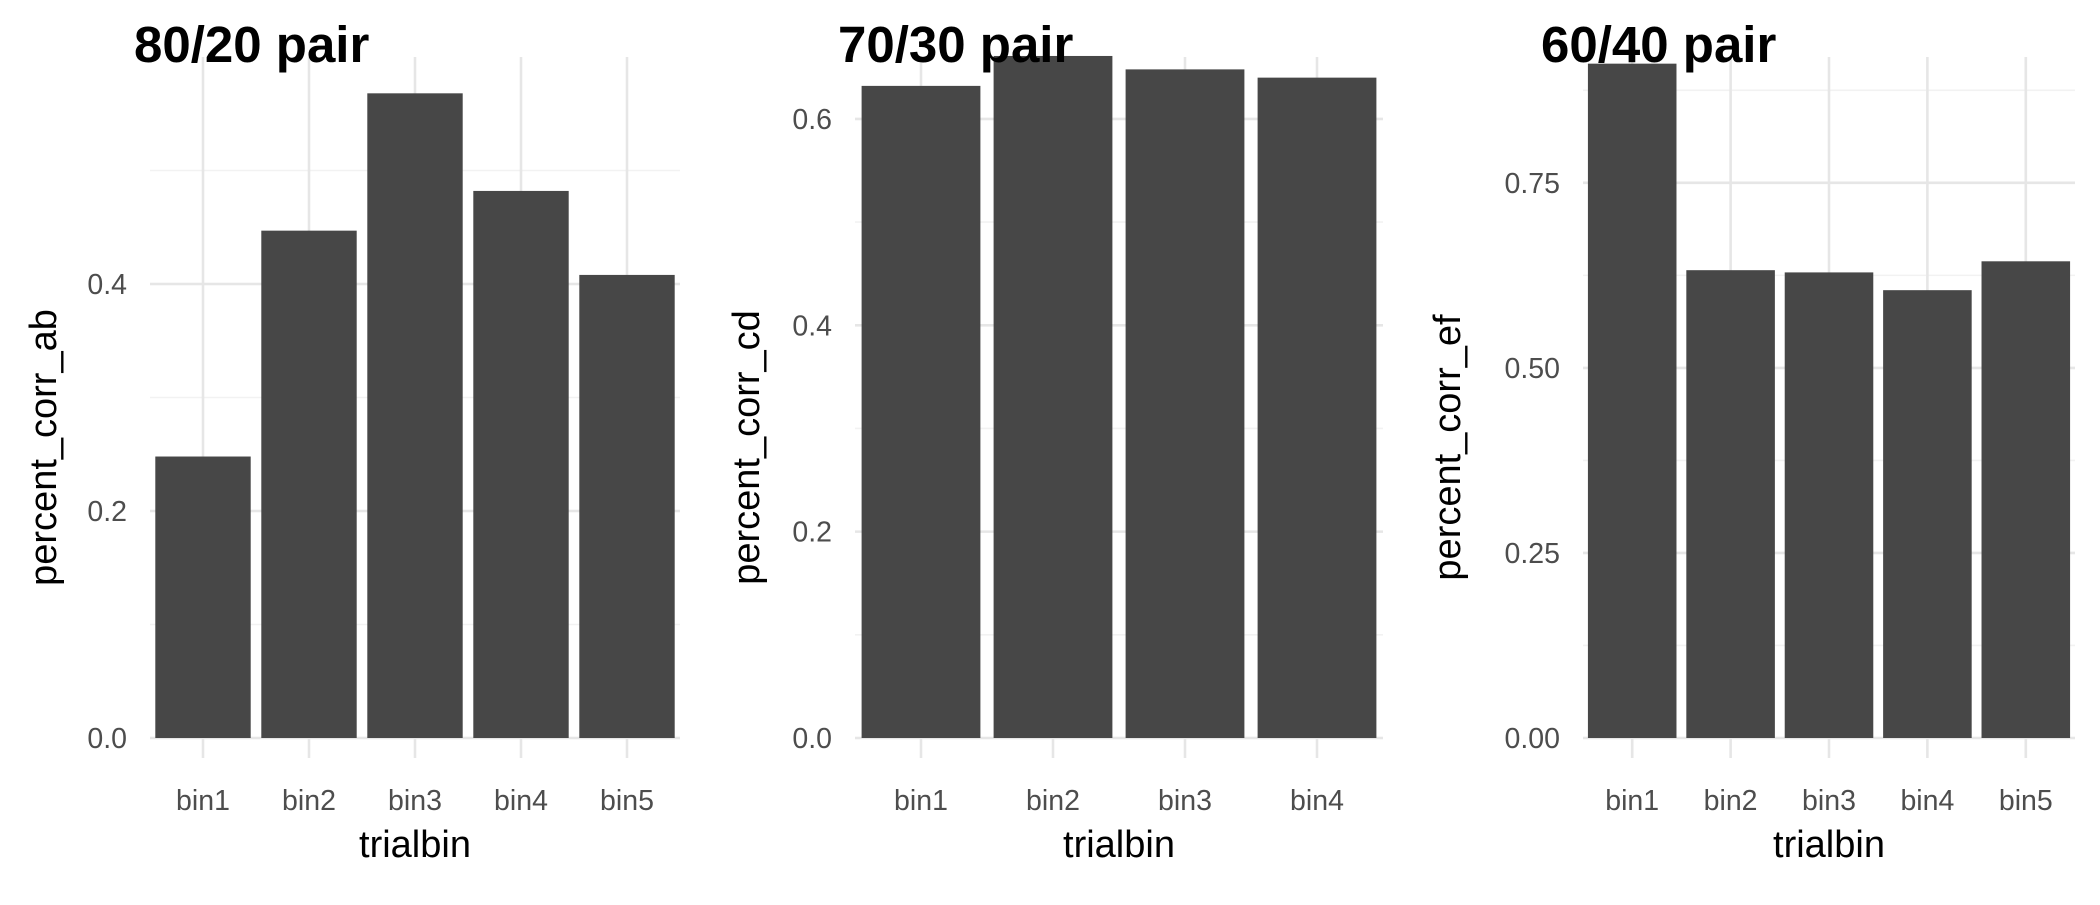 The image size is (2100, 905). Describe the element at coordinates (1532, 739) in the screenshot. I see `y-tick-label: 0.00` at that location.